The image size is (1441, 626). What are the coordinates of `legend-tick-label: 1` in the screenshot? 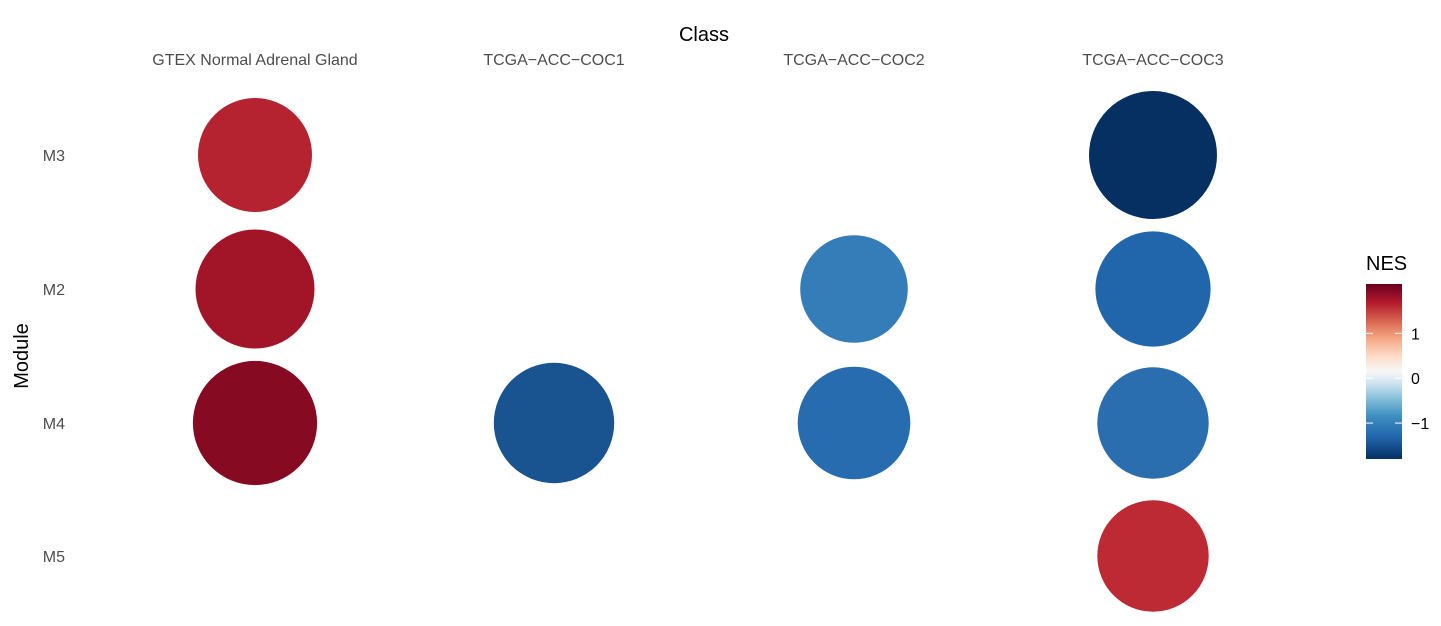 It's located at (1415, 334).